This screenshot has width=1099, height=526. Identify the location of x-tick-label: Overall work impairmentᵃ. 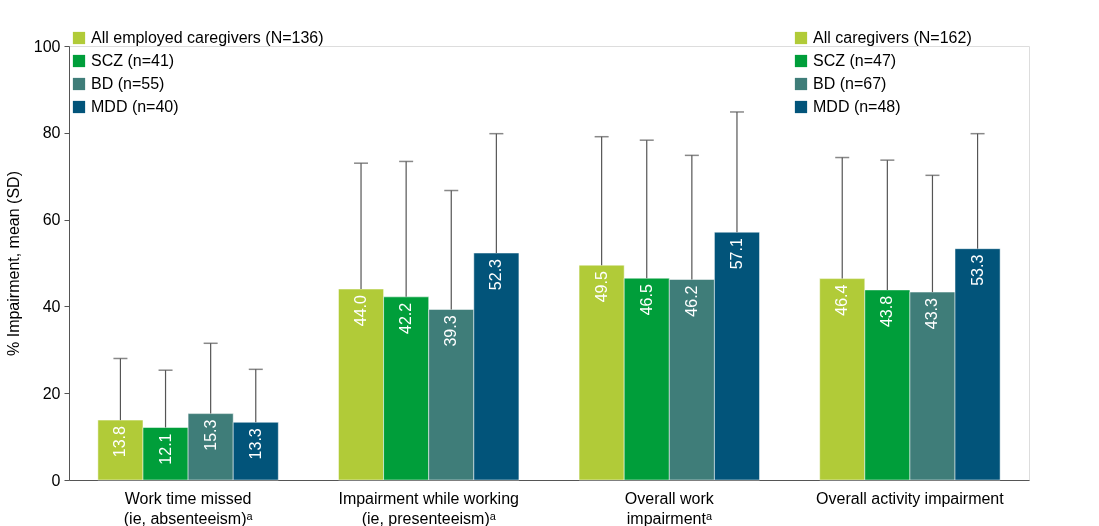
(669, 507).